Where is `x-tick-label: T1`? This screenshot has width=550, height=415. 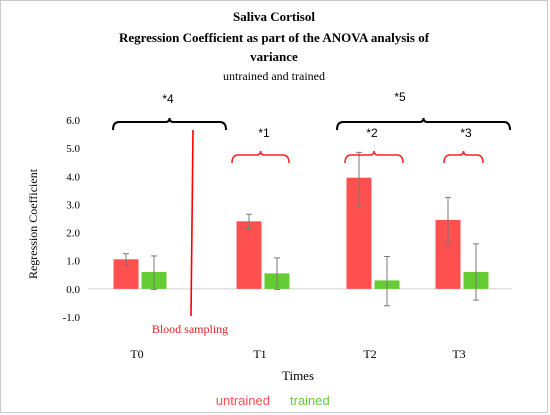
x-tick-label: T1 is located at coordinates (259, 354).